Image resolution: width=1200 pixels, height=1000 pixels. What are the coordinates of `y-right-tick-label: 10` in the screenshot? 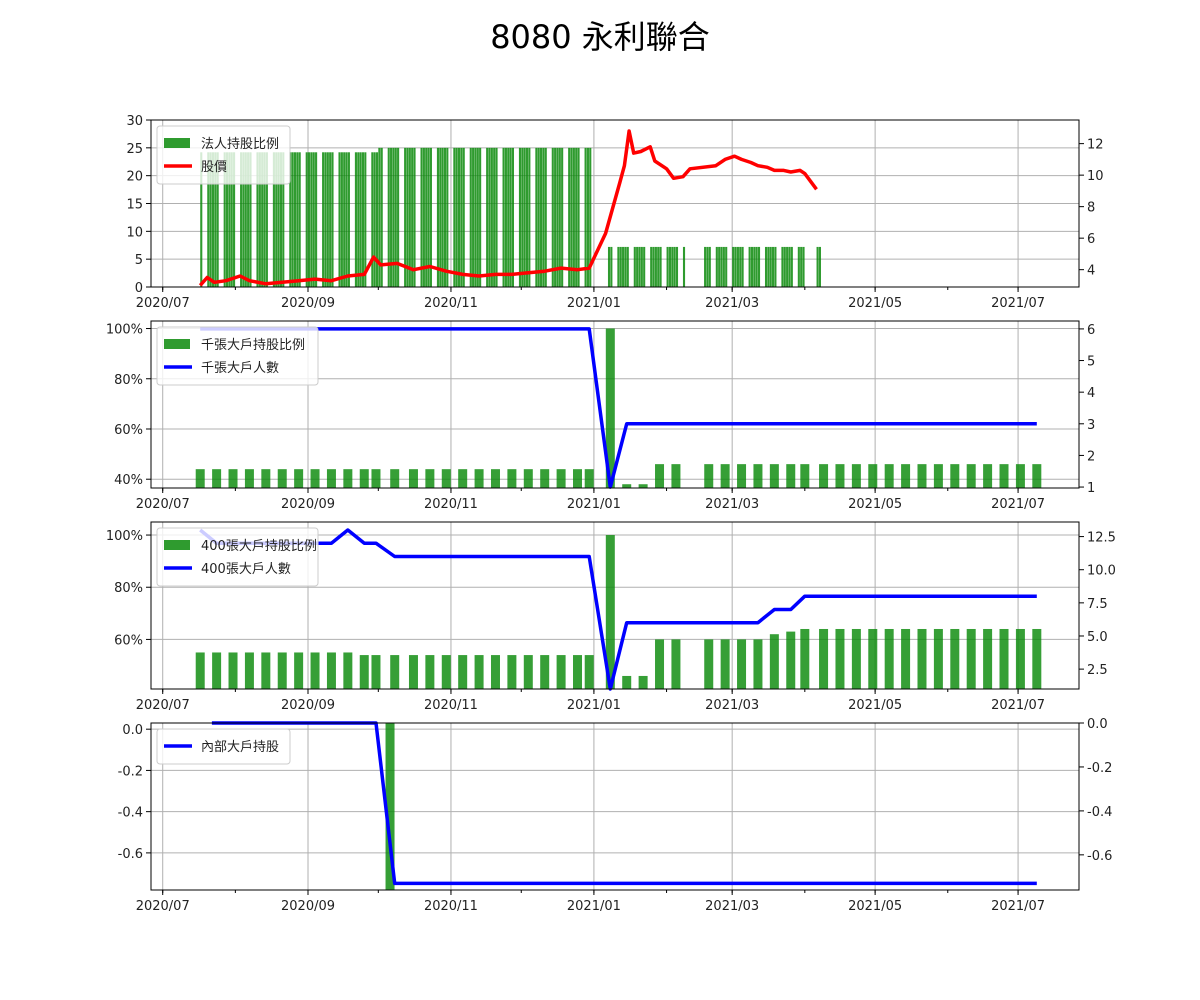 It's located at (1095, 176).